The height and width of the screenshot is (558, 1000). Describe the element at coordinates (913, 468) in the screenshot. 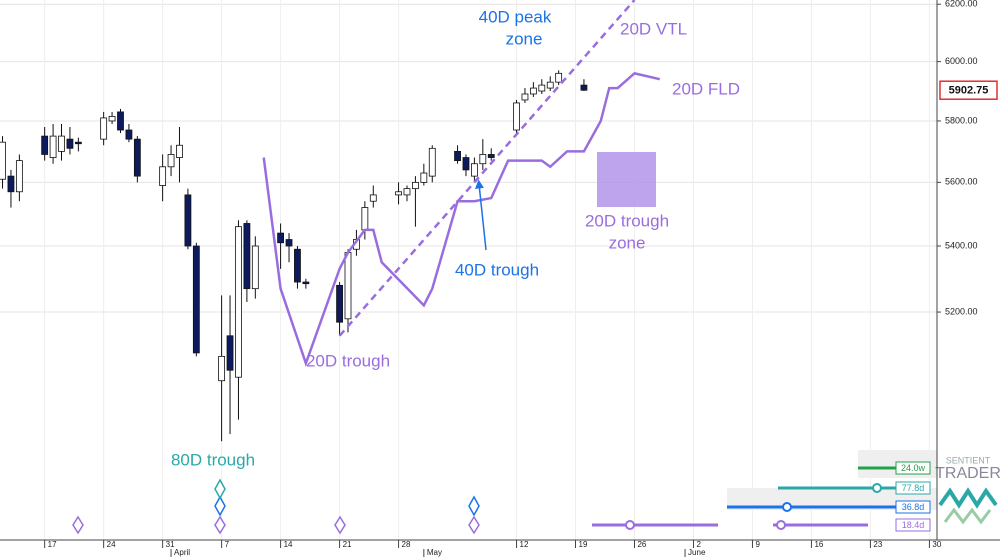

I see `cycle-label: 24.0w` at that location.